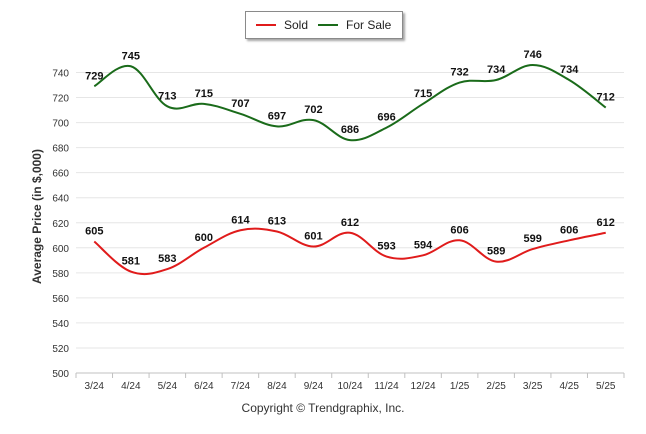 The height and width of the screenshot is (434, 646). Describe the element at coordinates (606, 386) in the screenshot. I see `x-tick-label-5/25: 5/25` at that location.